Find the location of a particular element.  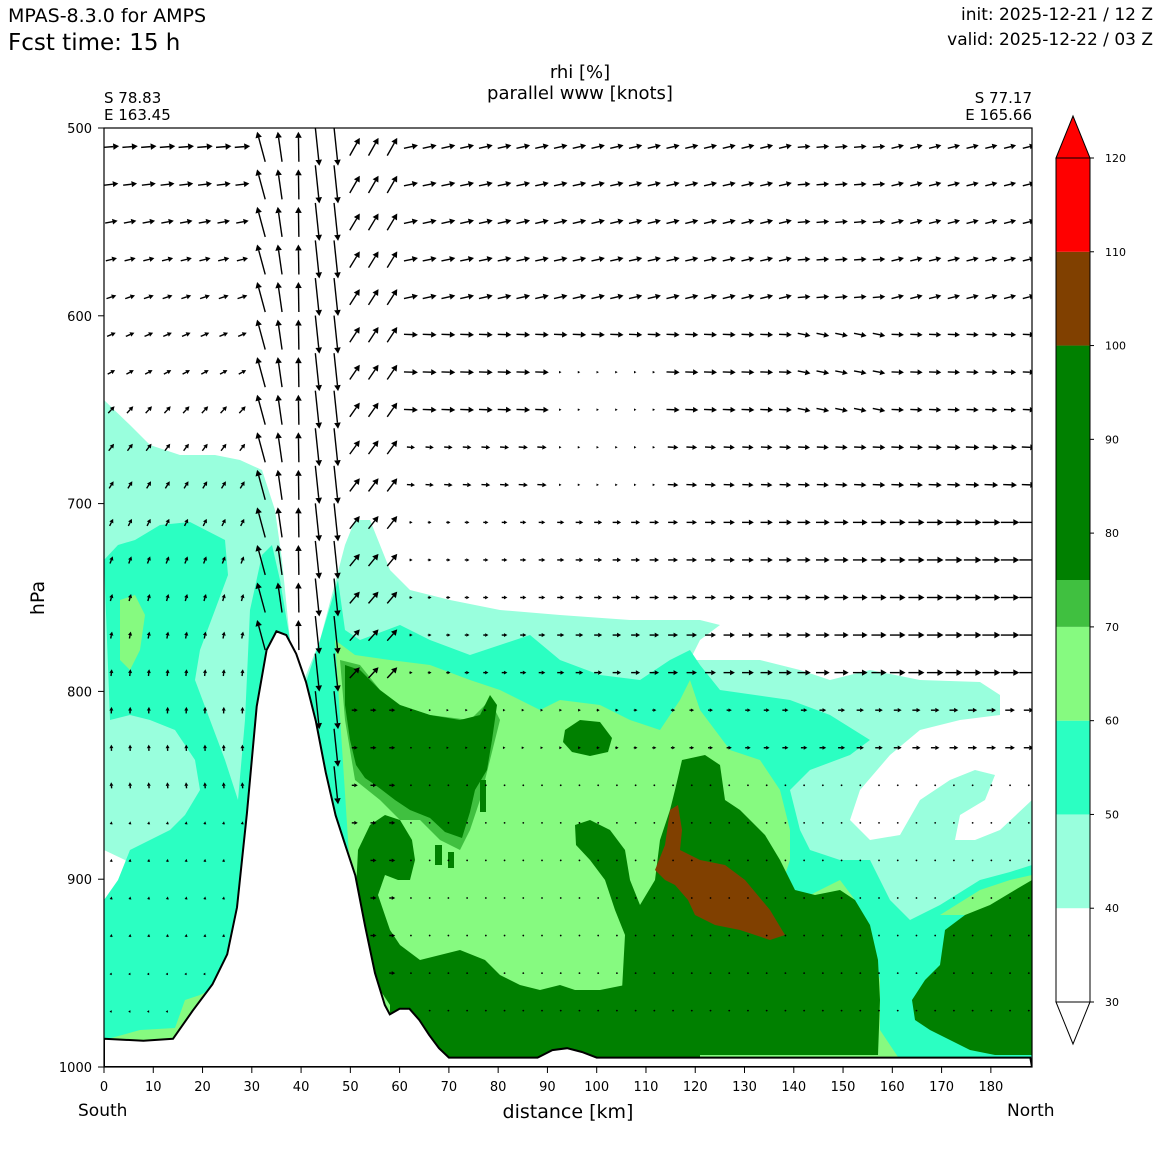

y-tick-label: 900 is located at coordinates (79, 880).